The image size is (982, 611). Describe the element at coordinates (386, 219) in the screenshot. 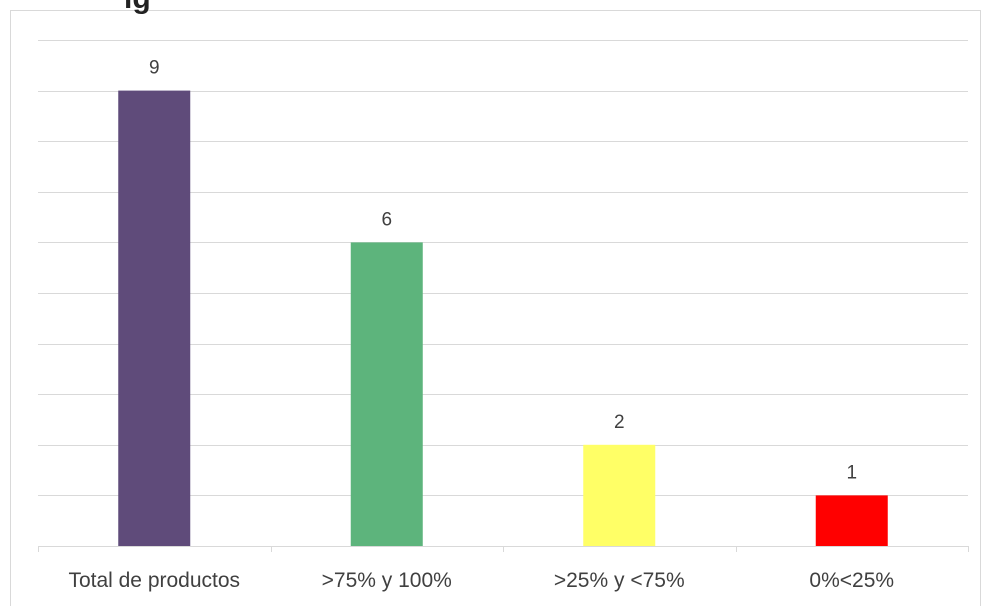

I see `data-label: 6` at that location.